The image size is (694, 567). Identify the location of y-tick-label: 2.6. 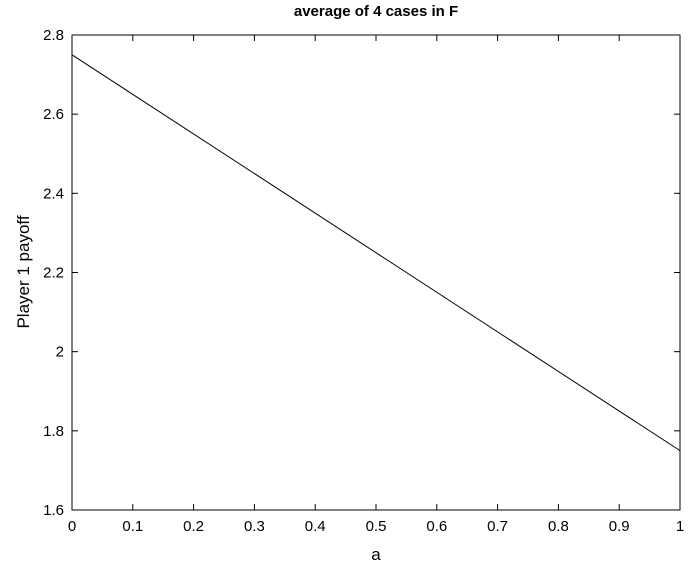
(53, 114).